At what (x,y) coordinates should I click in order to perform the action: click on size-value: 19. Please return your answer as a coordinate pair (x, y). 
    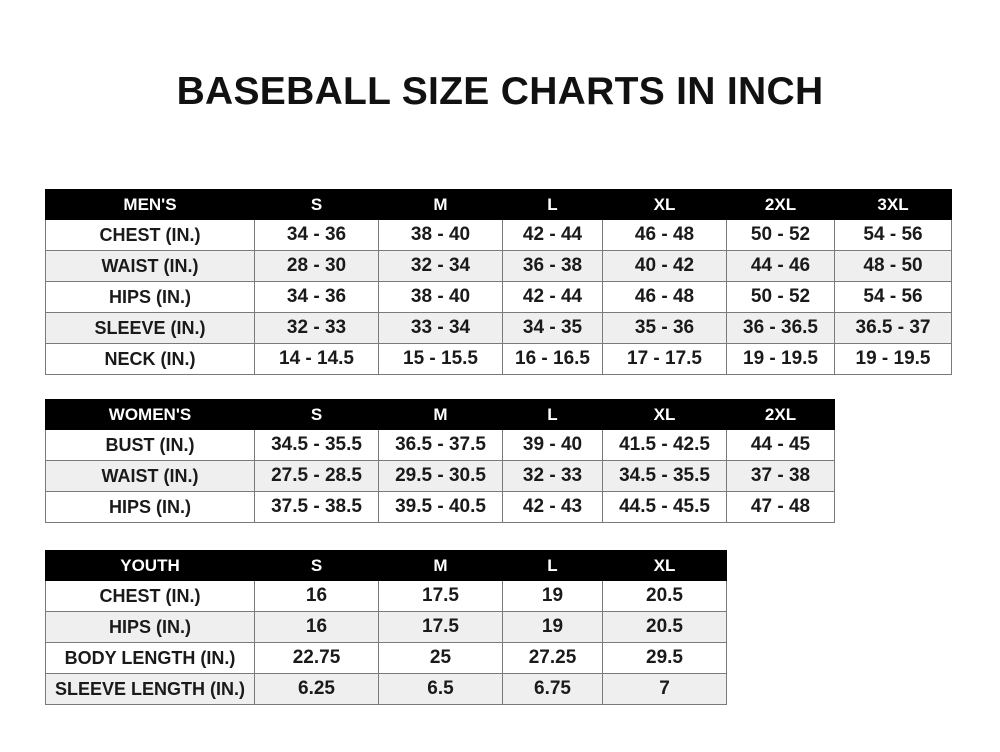
    Looking at the image, I should click on (552, 627).